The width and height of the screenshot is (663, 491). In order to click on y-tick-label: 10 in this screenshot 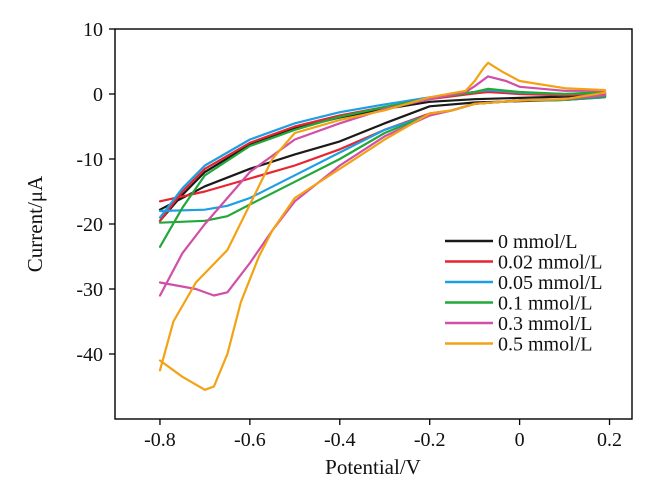, I will do `click(93, 30)`.